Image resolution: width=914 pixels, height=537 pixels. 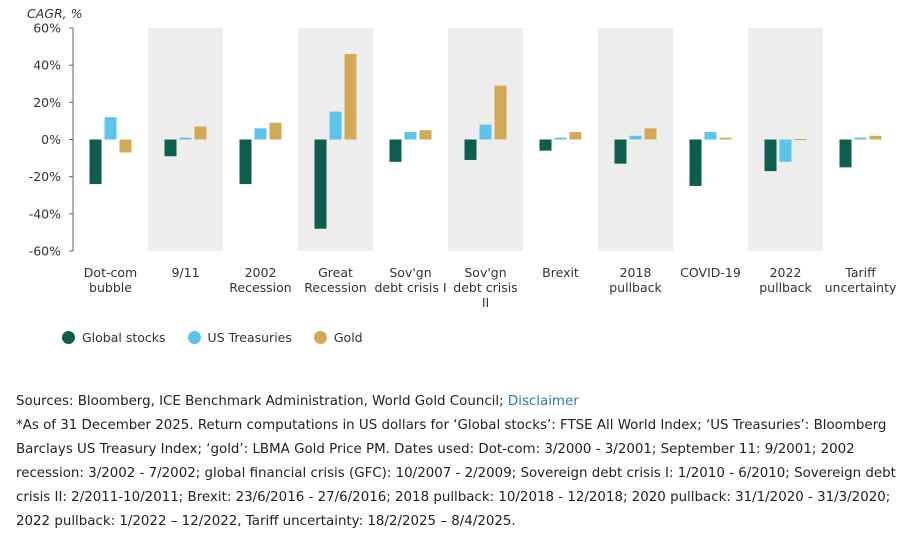 What do you see at coordinates (194, 337) in the screenshot?
I see `legend-swatch-us-treasuries` at bounding box center [194, 337].